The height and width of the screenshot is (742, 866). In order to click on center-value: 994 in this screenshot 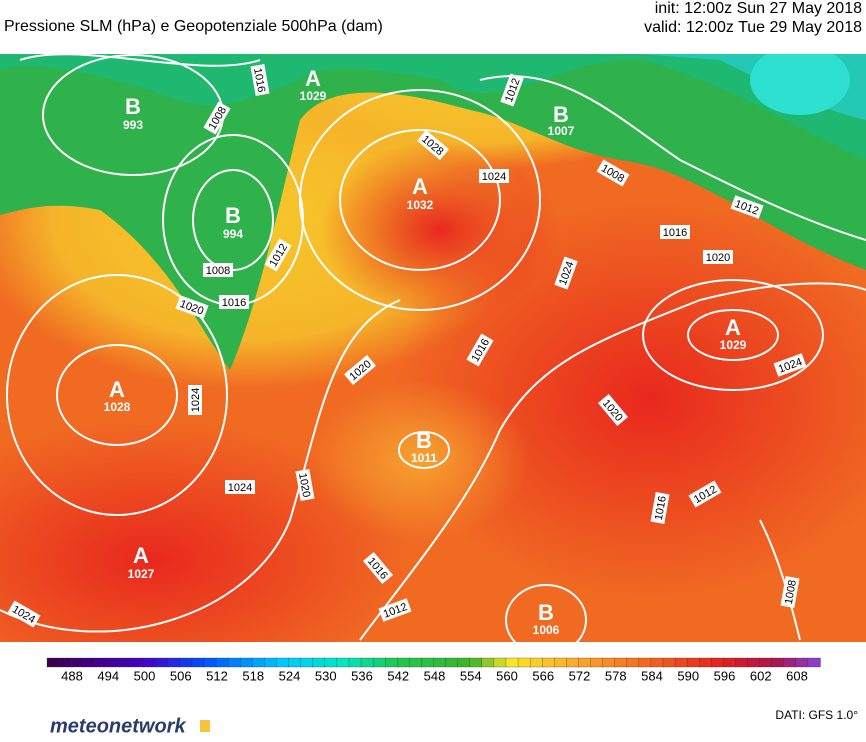, I will do `click(233, 234)`.